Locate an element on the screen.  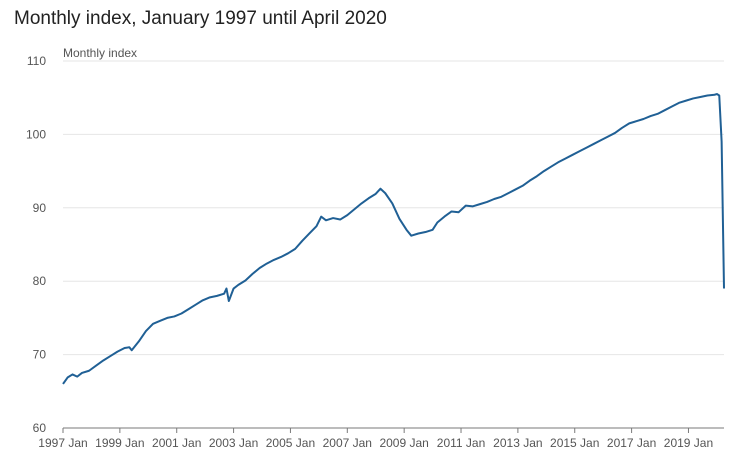
x-tick-label: 2005 Jan is located at coordinates (290, 443).